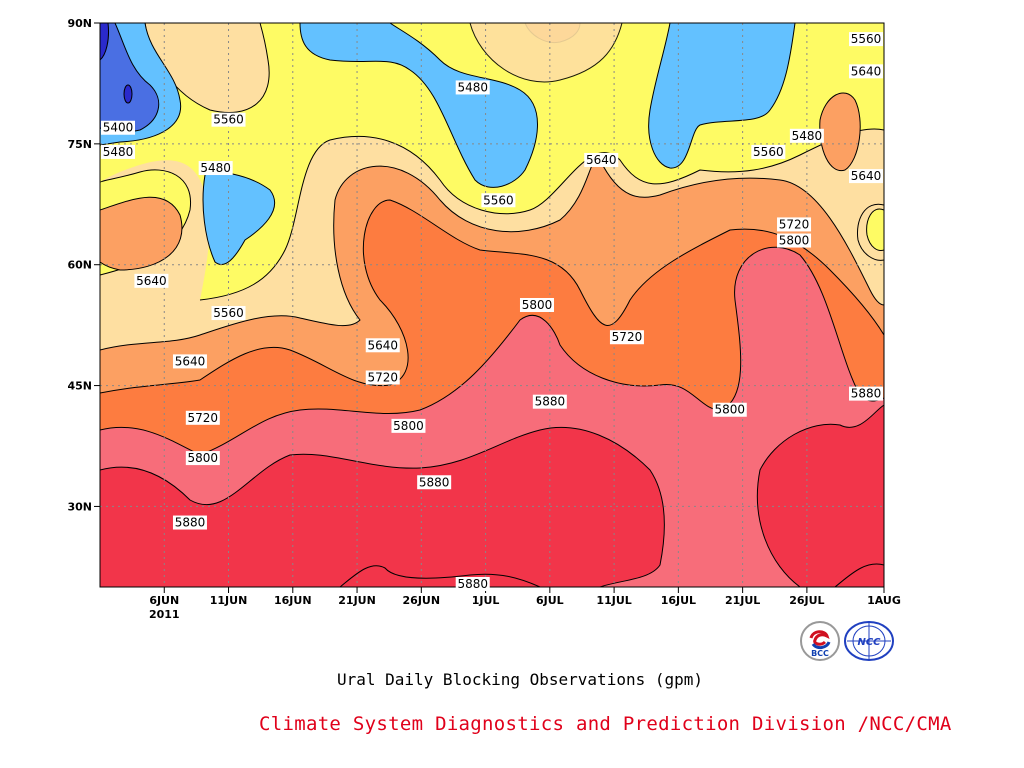 This screenshot has width=1024, height=768. I want to click on x-tick-year: 2011, so click(164, 614).